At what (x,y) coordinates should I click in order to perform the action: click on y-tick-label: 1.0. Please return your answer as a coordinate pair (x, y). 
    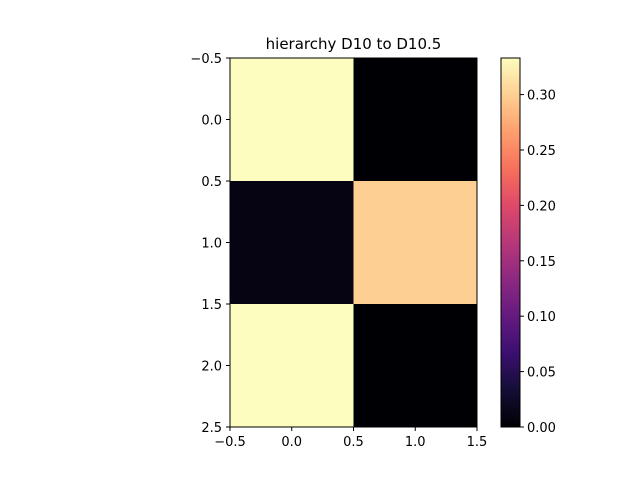
    Looking at the image, I should click on (211, 244).